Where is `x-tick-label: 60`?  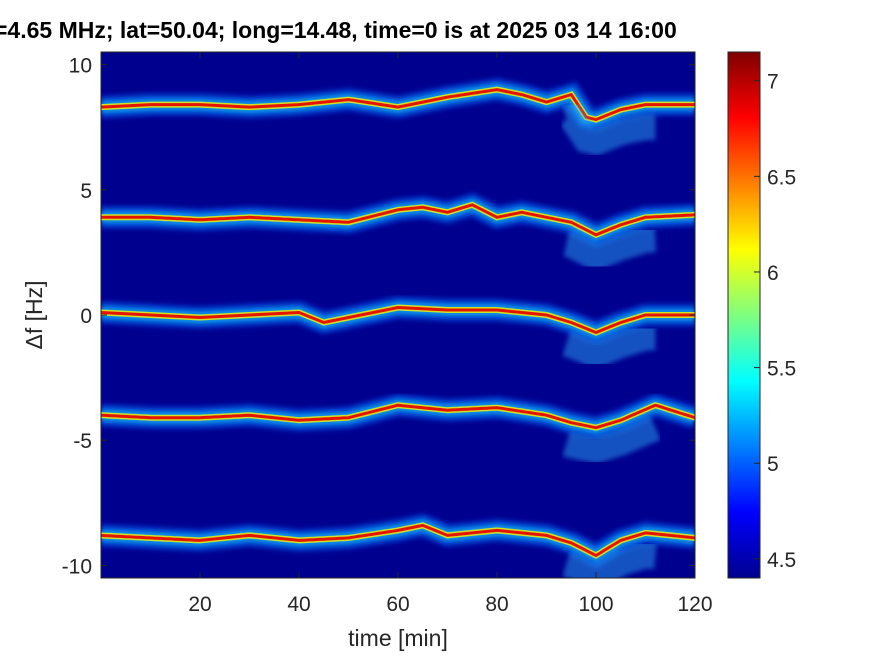
x-tick-label: 60 is located at coordinates (397, 604).